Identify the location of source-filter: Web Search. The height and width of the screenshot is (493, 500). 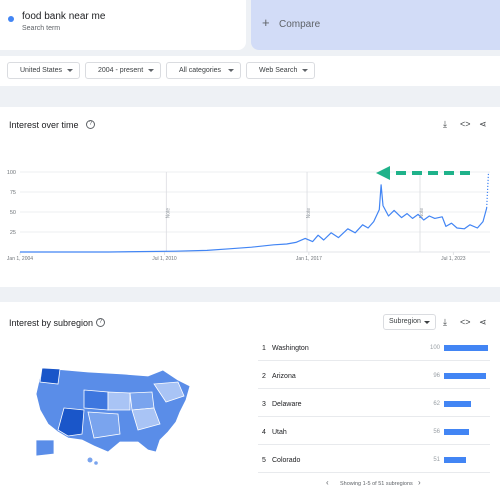
(280, 70).